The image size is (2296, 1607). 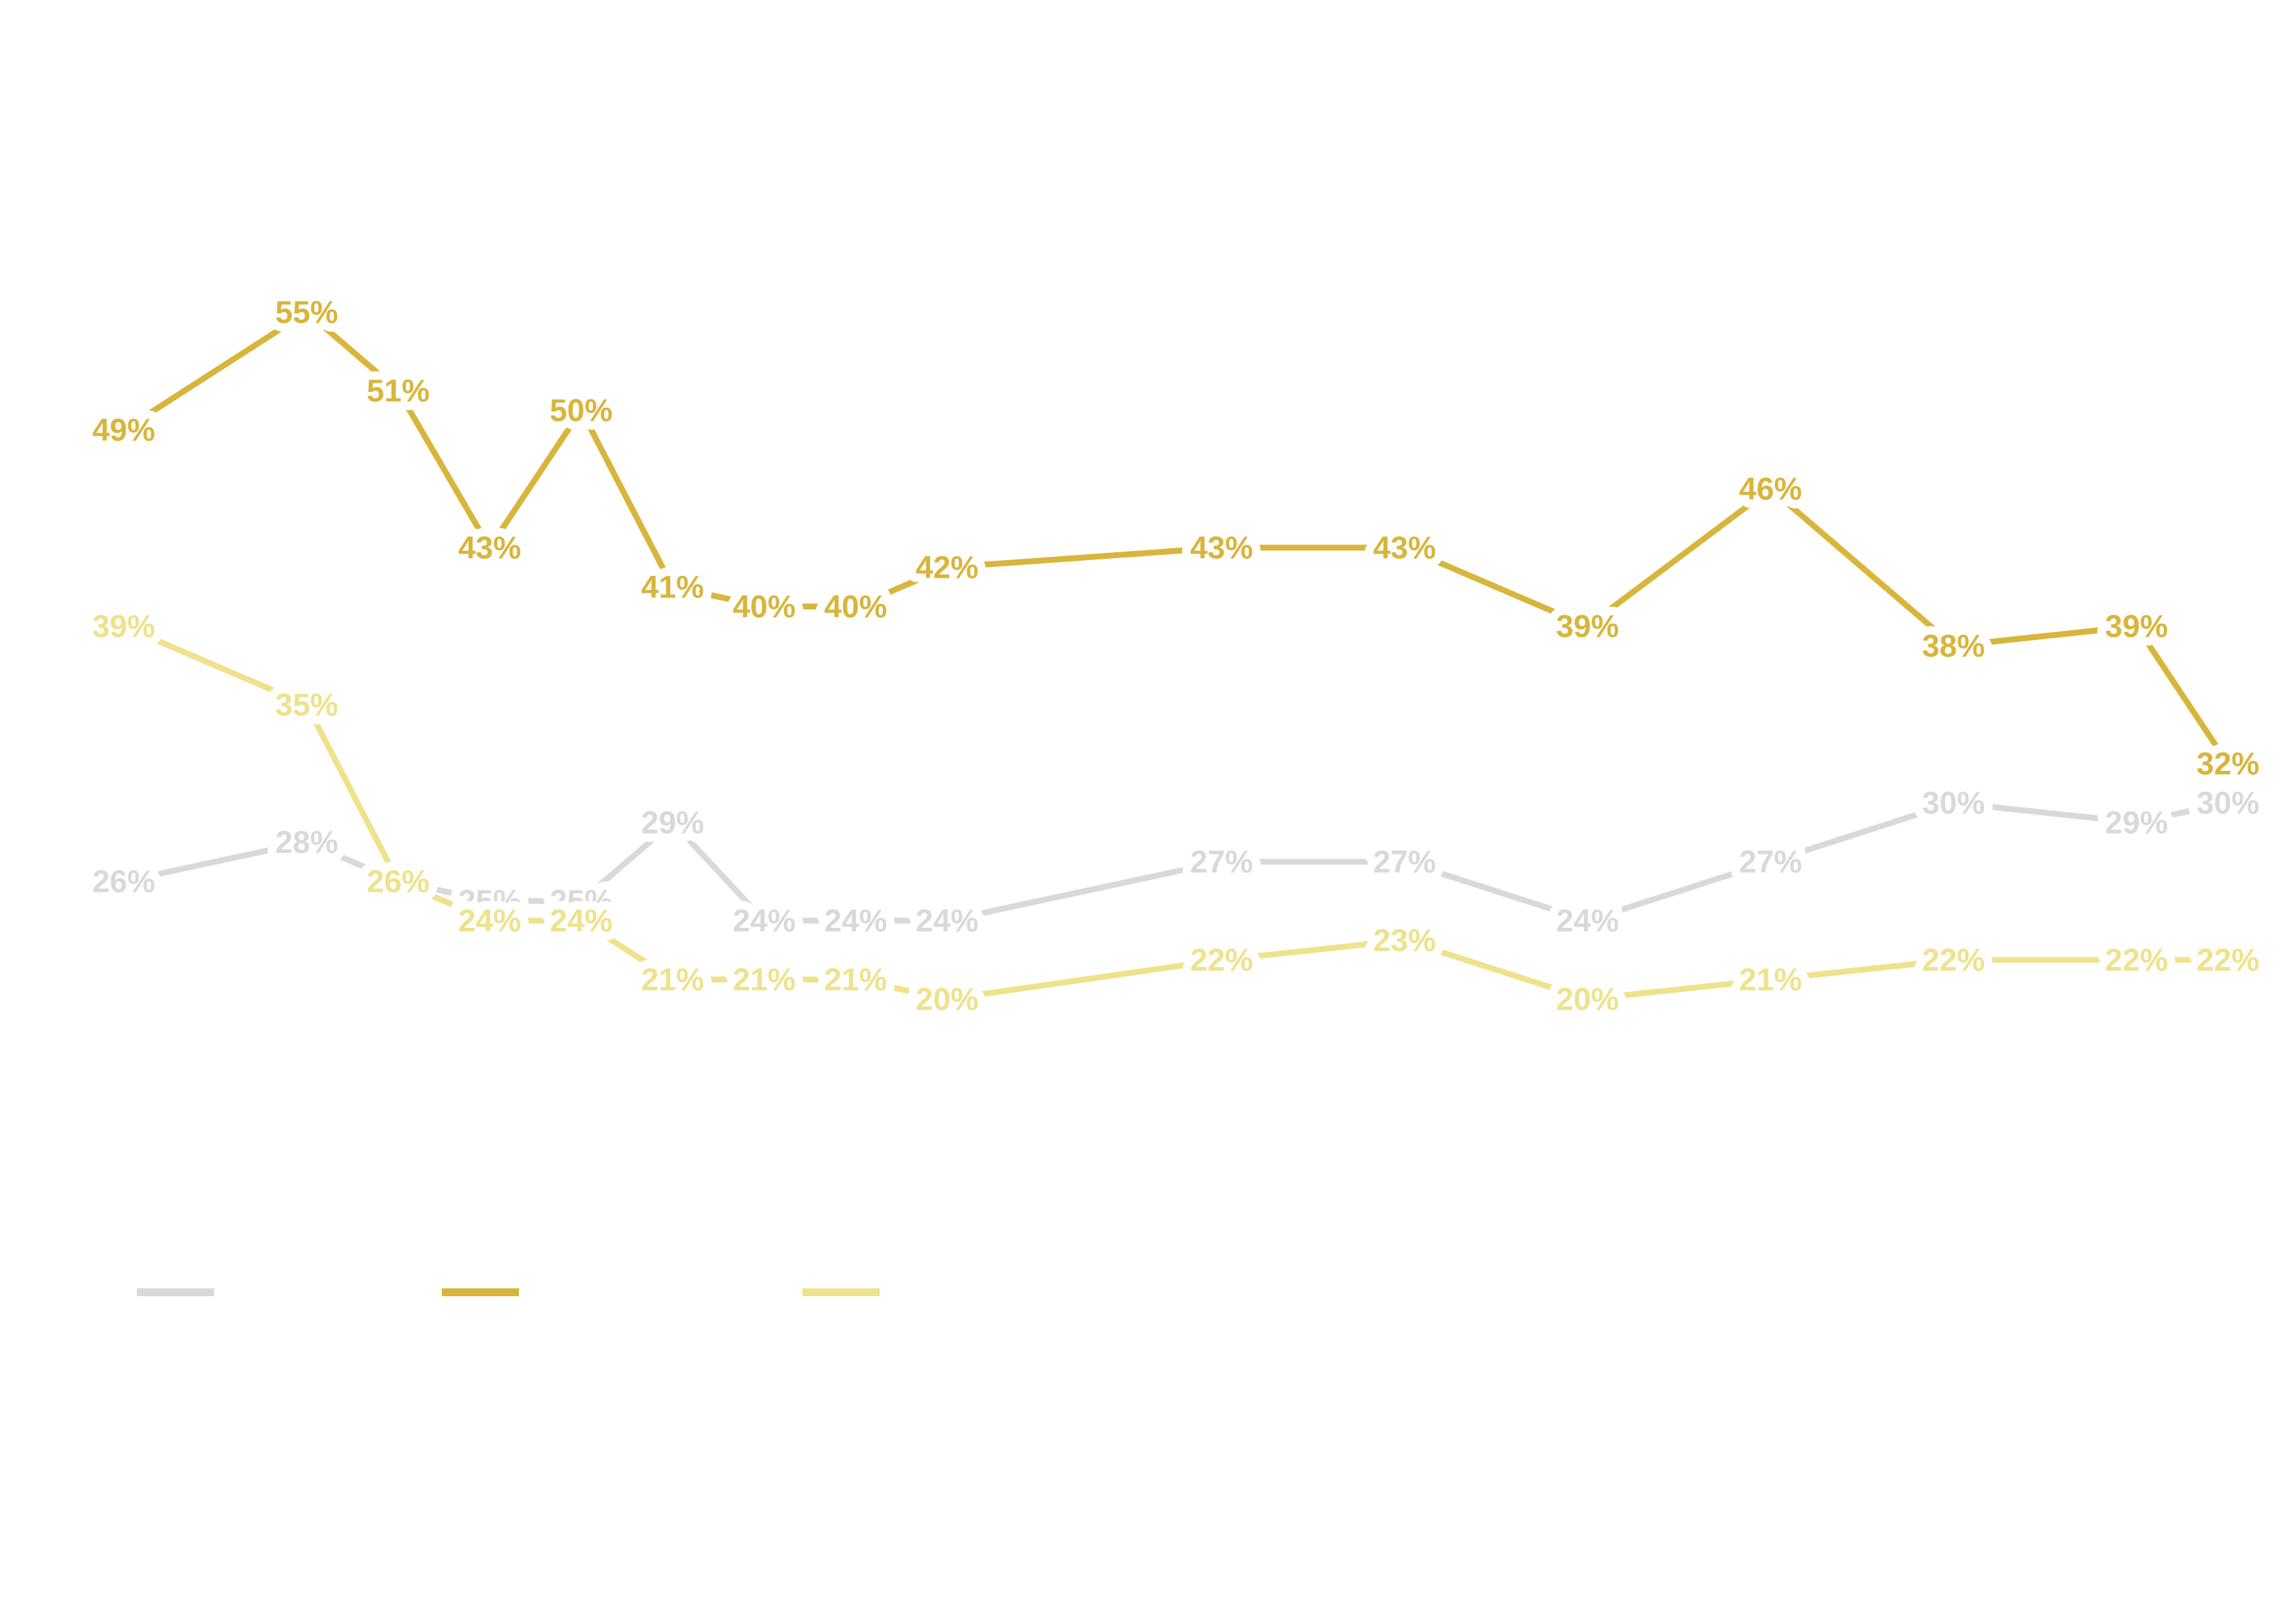 I want to click on series-line, so click(x=1176, y=862).